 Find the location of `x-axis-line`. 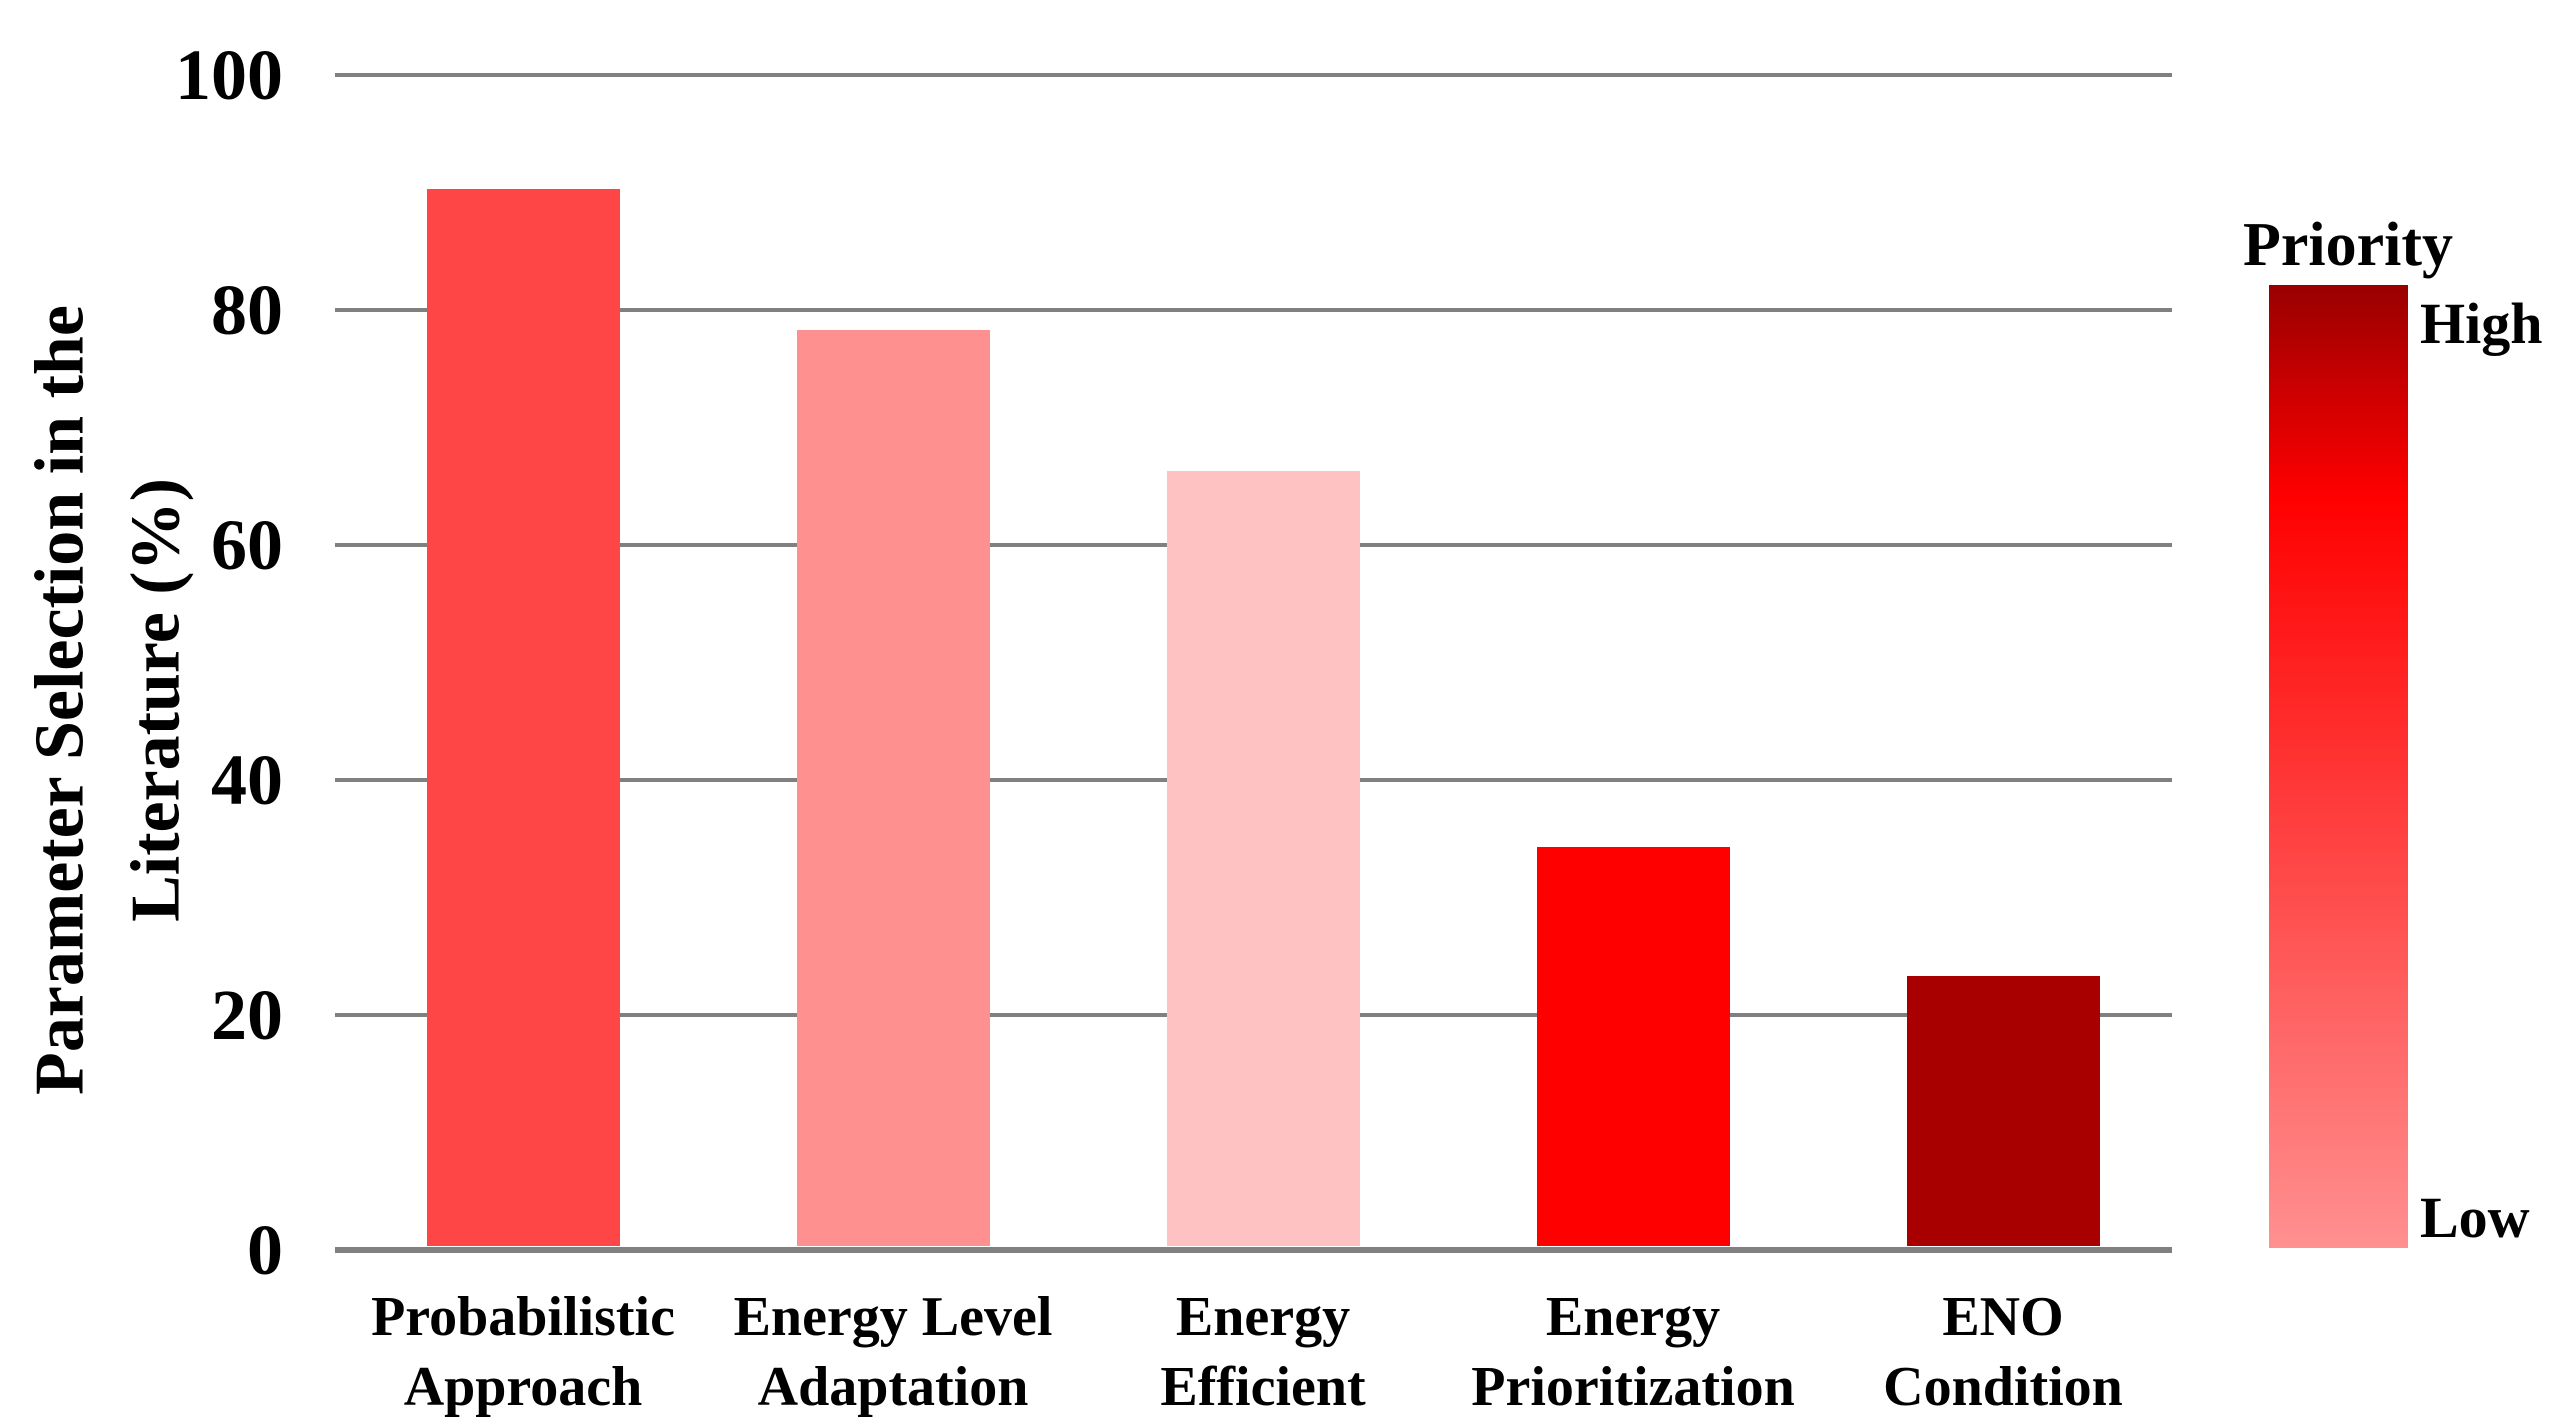

x-axis-line is located at coordinates (1253, 1250).